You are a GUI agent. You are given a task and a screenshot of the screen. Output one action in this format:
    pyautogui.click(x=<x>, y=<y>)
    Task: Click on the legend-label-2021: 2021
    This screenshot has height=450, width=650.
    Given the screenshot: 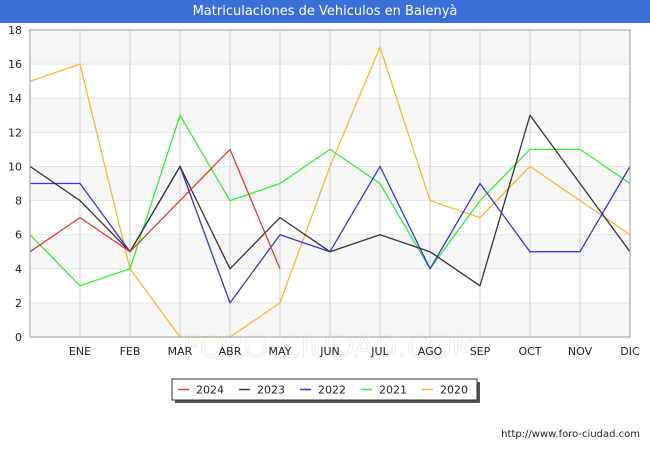 What is the action you would take?
    pyautogui.click(x=393, y=390)
    